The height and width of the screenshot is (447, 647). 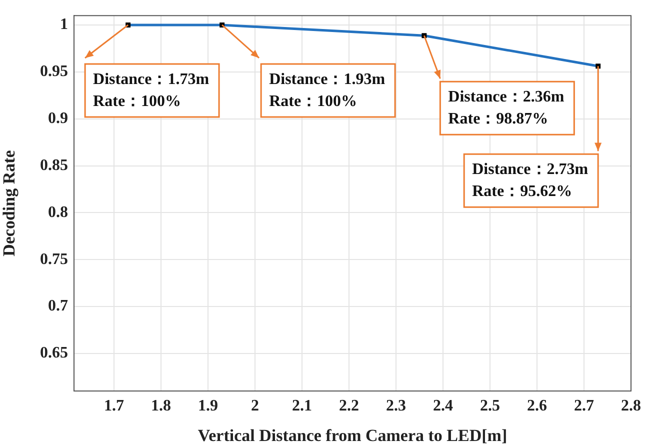 I want to click on x-axis-title: Vertical Distance from Camera to LED[m], so click(x=353, y=436).